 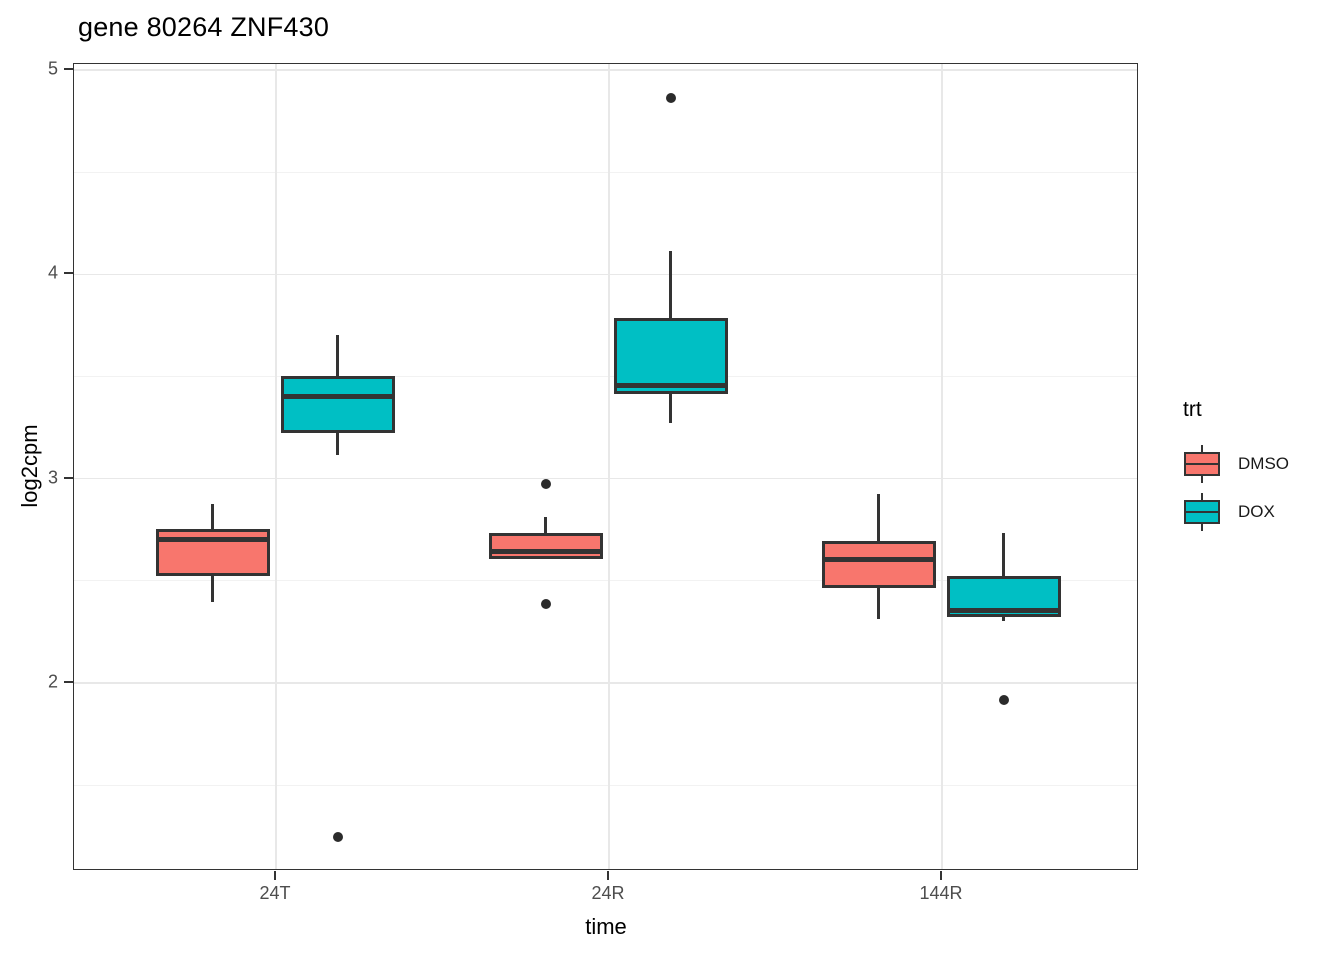 I want to click on chart-title: gene 80264 ZNF430, so click(x=204, y=27).